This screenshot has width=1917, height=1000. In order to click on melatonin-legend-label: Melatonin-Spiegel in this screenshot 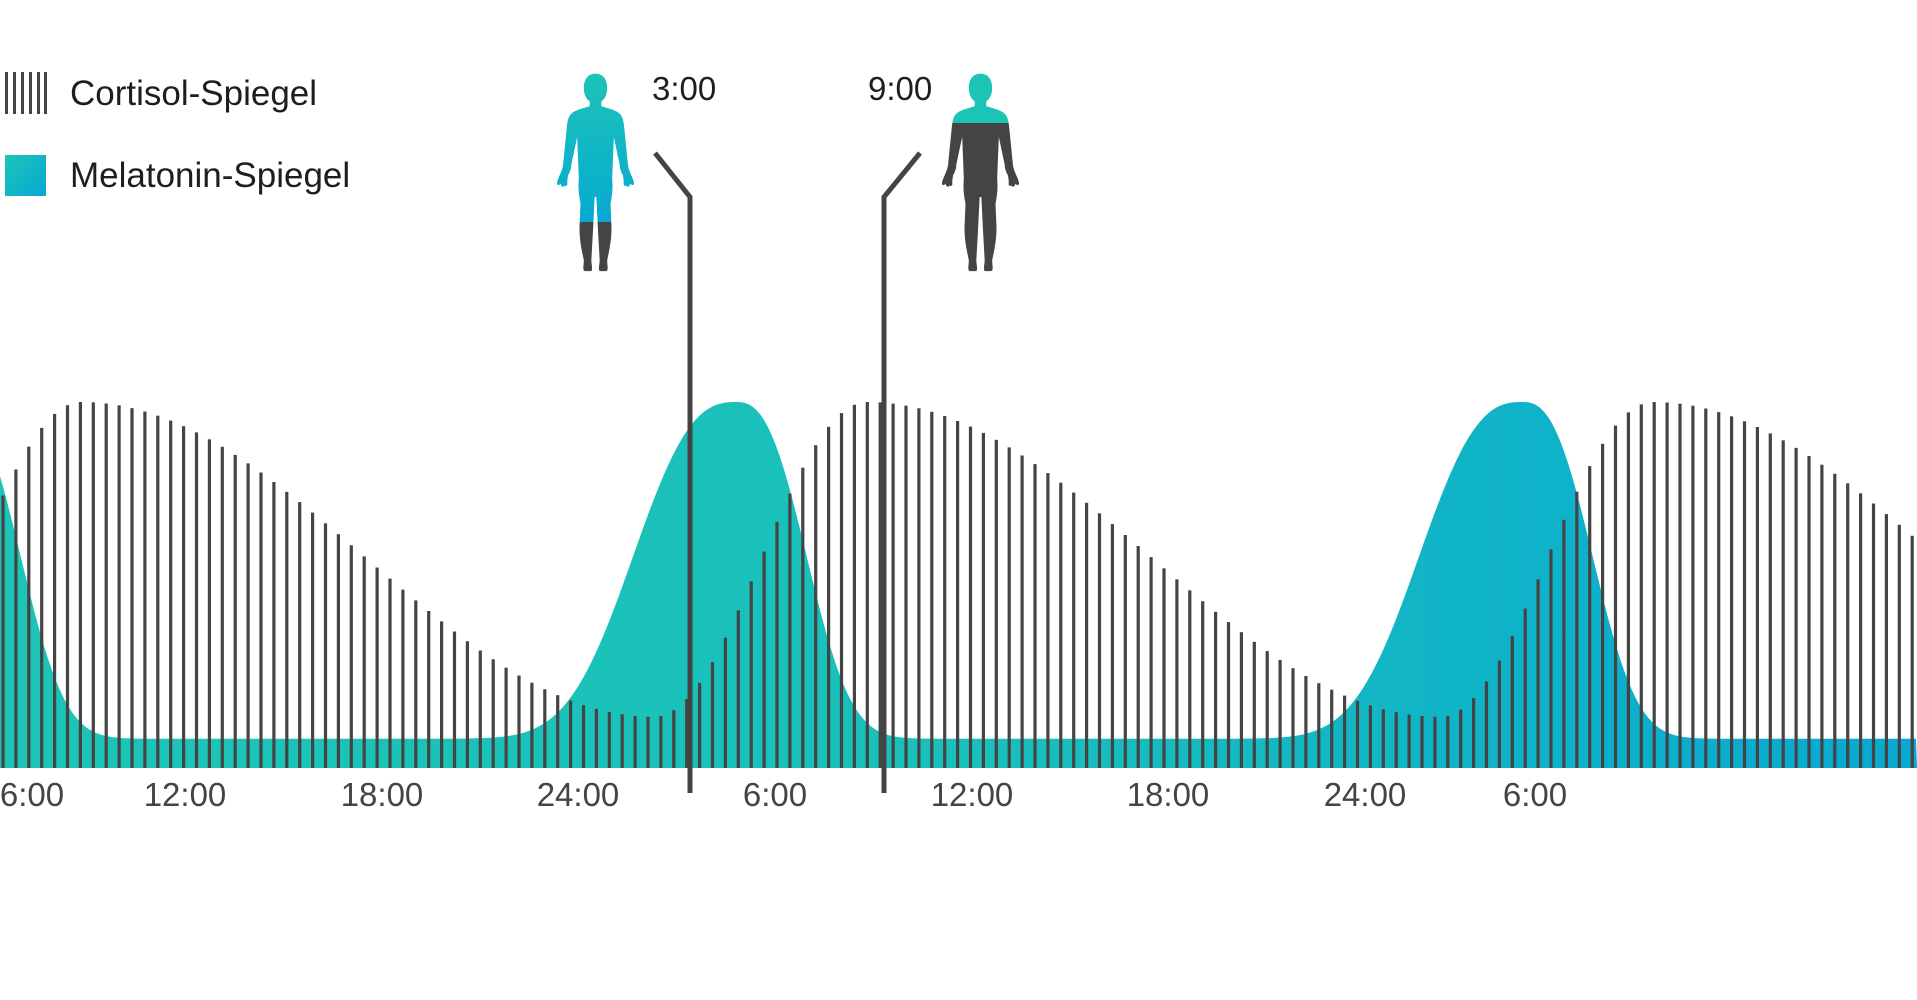, I will do `click(210, 175)`.